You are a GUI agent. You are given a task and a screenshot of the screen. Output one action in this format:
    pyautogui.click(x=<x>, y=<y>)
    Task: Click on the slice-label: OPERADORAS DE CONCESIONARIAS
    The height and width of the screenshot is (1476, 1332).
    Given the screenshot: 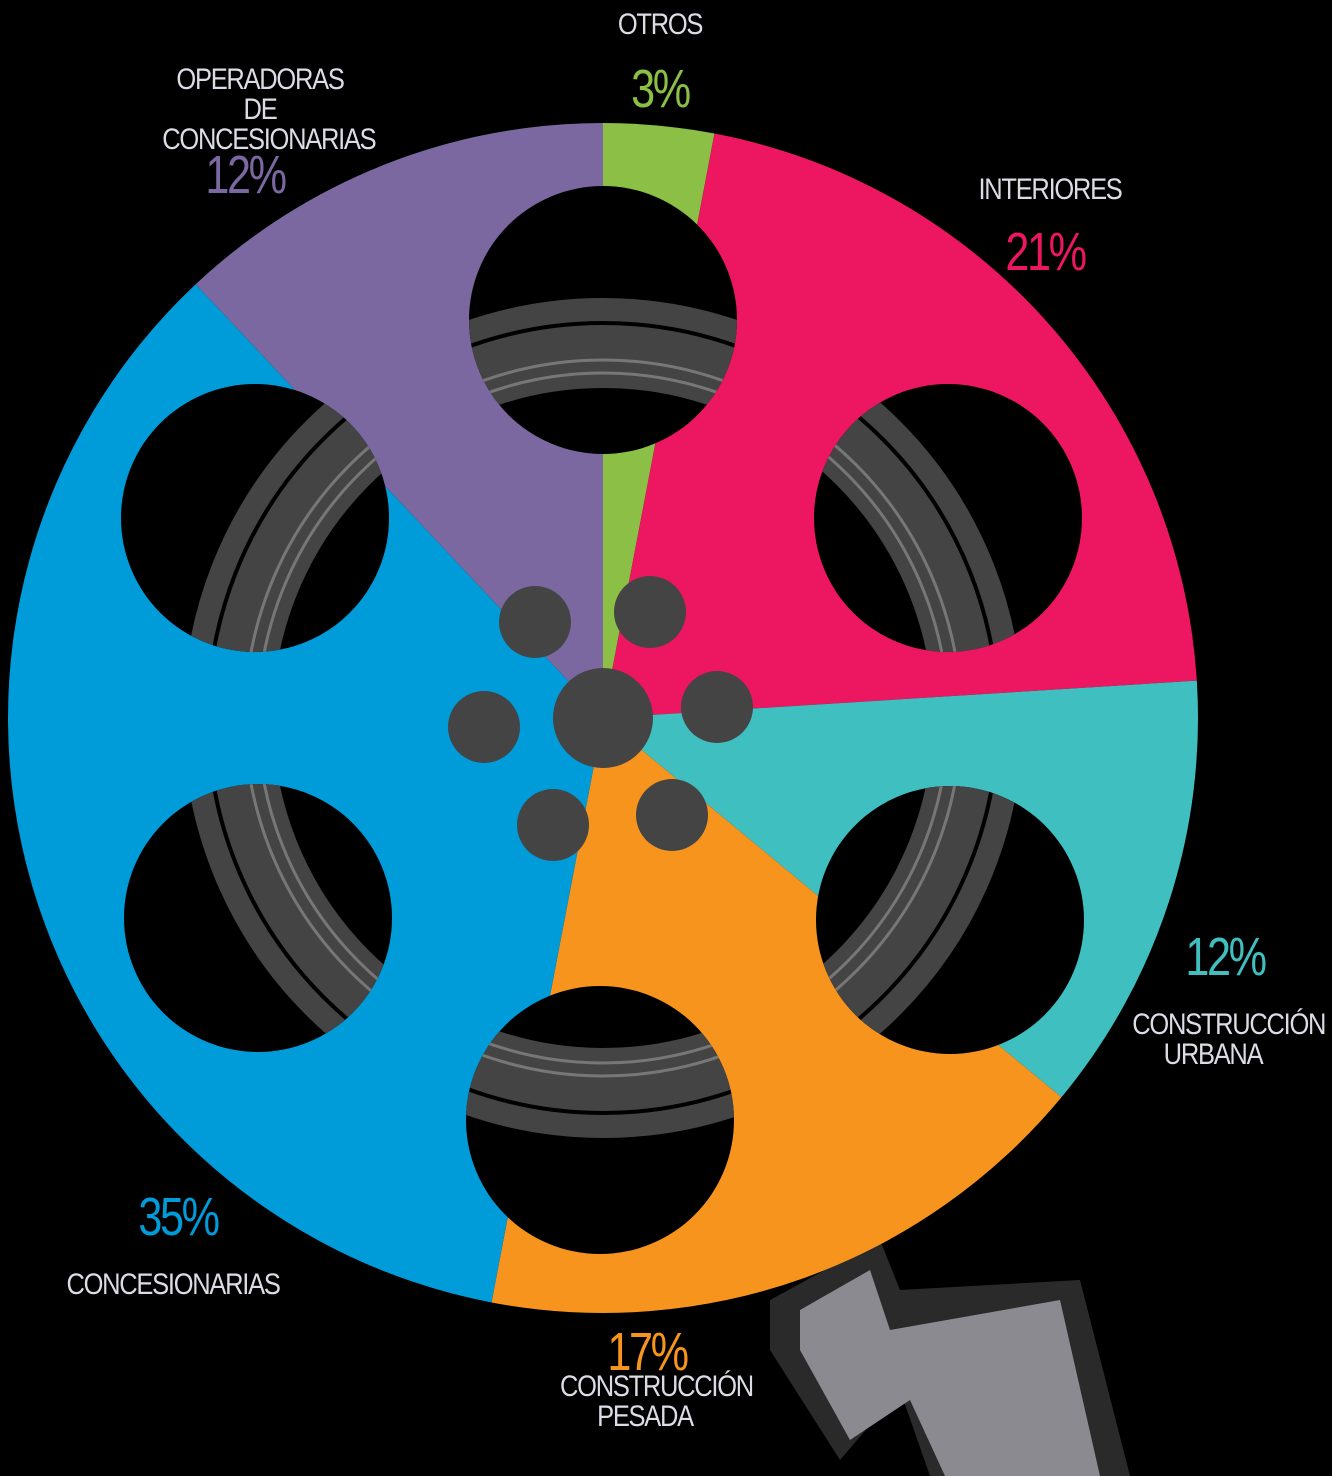 What is the action you would take?
    pyautogui.click(x=269, y=109)
    